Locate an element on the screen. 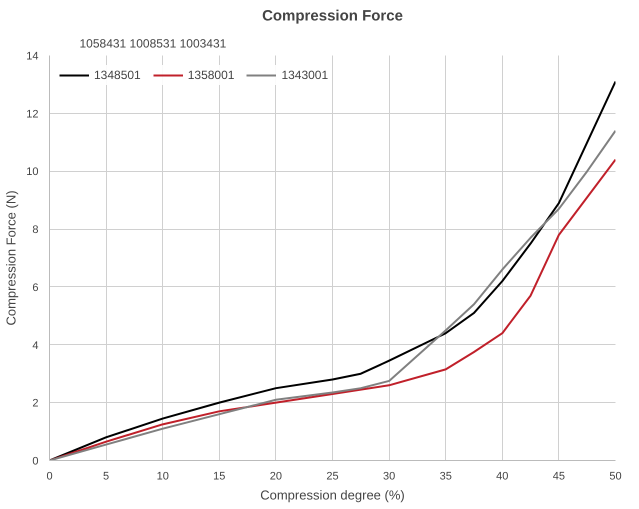 Image resolution: width=639 pixels, height=509 pixels. legend-label: 1358001 is located at coordinates (211, 75).